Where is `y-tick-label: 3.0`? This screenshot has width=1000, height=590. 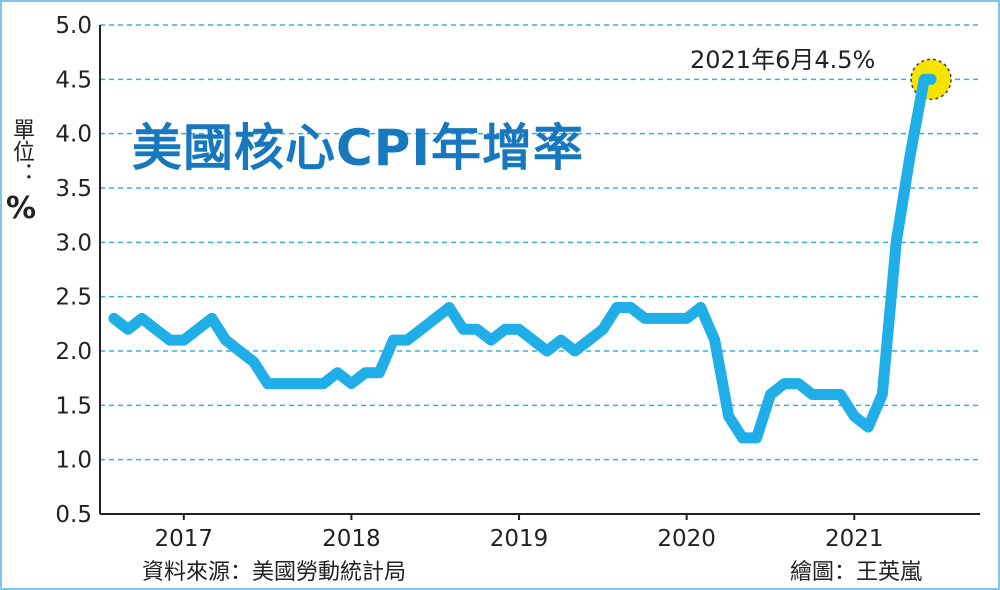
y-tick-label: 3.0 is located at coordinates (73, 243).